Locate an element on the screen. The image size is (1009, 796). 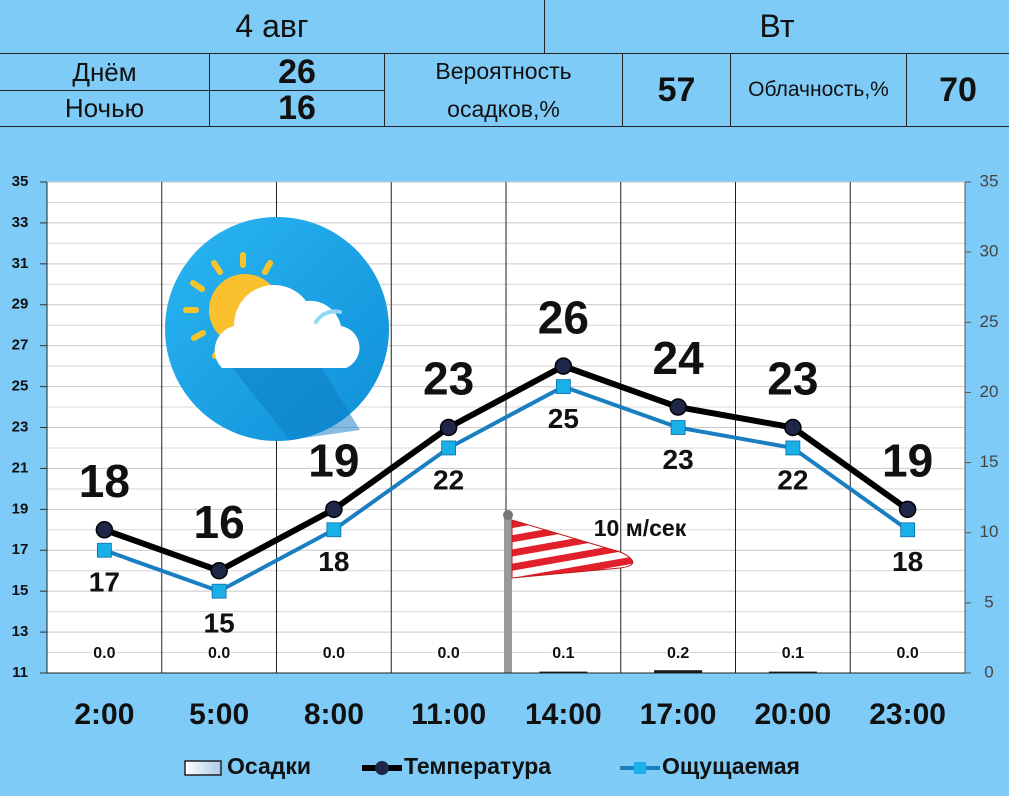
cloudiness-label: Облачность,% is located at coordinates (819, 90).